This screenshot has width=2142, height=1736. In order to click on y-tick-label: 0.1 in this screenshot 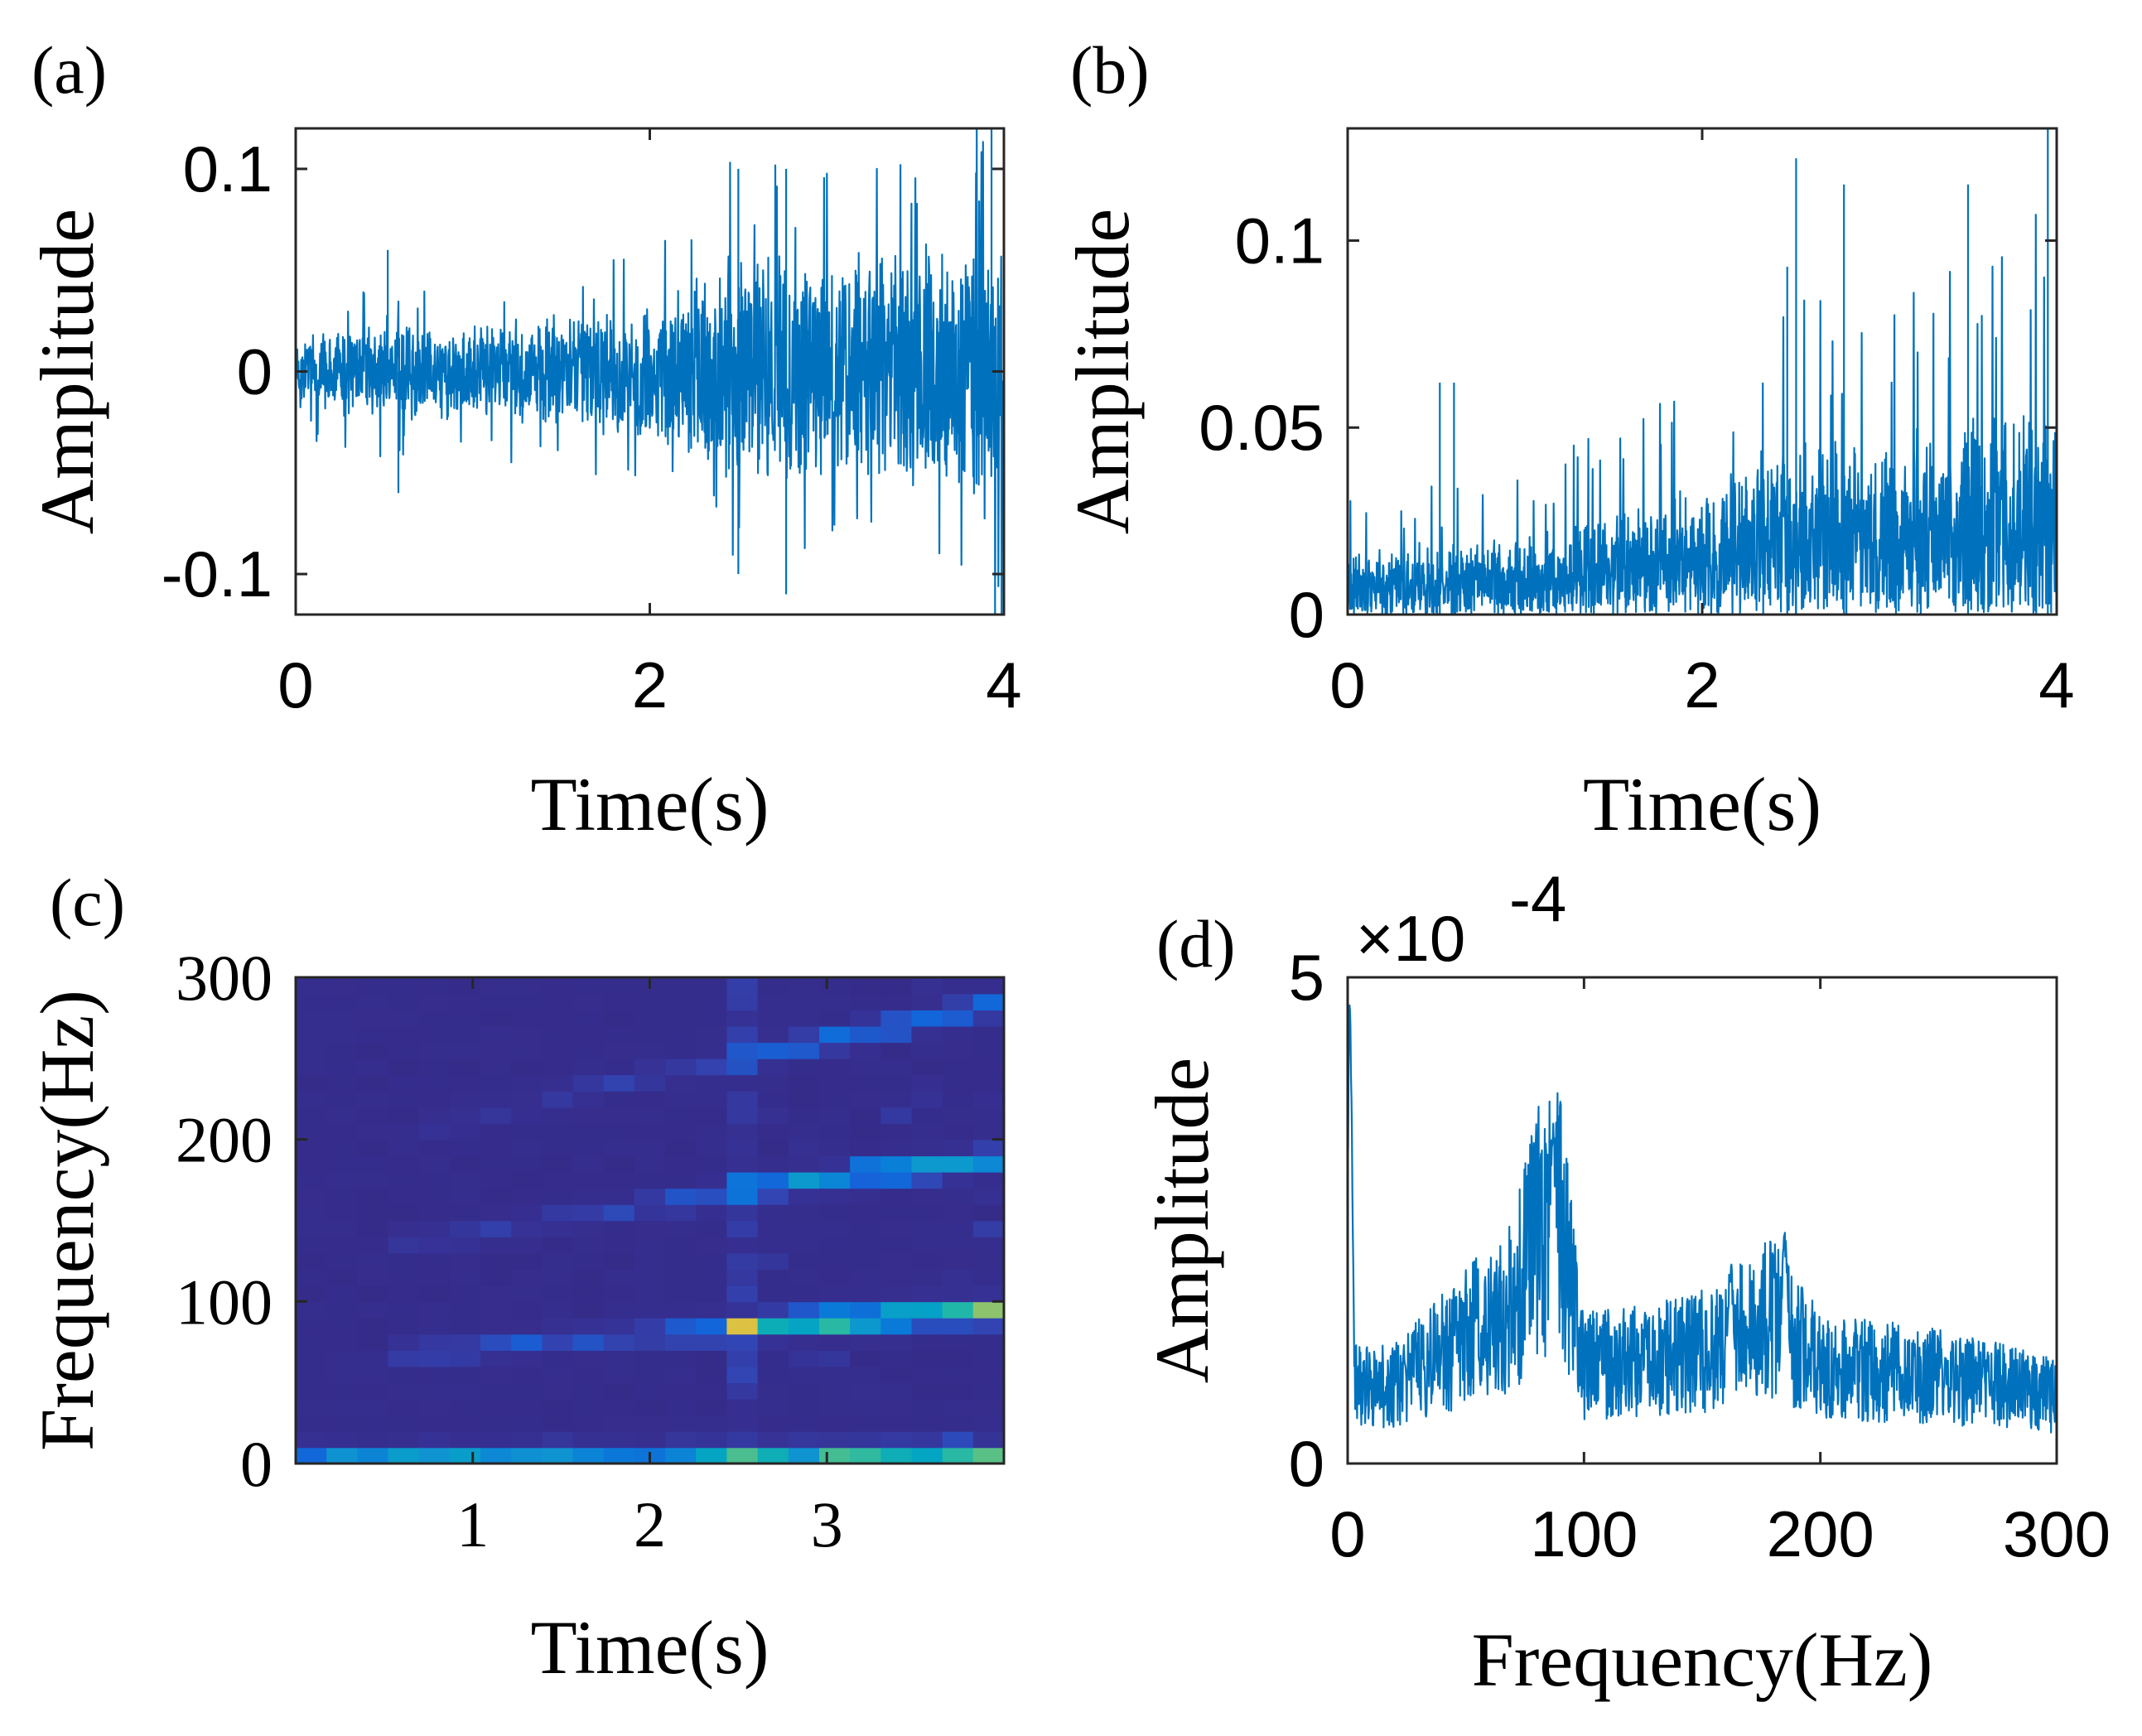, I will do `click(1279, 240)`.